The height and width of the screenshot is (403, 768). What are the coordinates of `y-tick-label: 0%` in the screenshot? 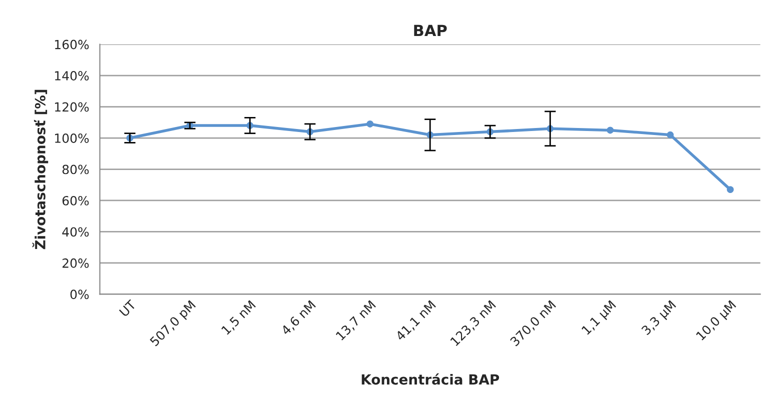 It's located at (79, 295).